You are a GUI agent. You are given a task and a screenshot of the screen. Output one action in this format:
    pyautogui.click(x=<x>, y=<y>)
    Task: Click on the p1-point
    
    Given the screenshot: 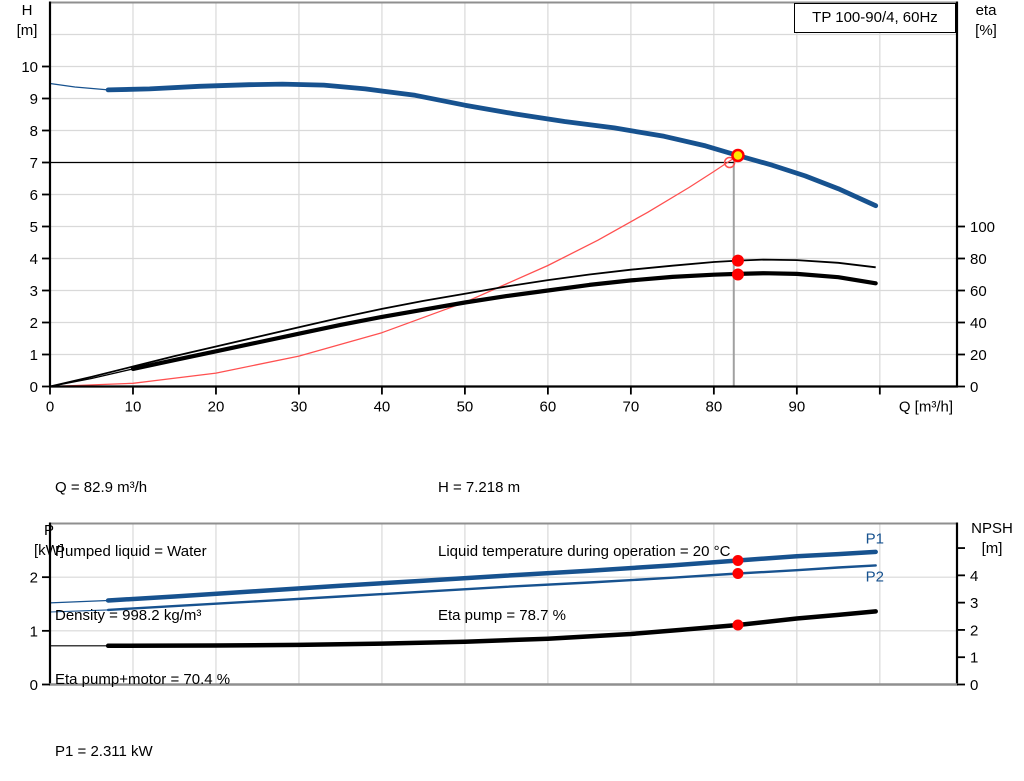 What is the action you would take?
    pyautogui.click(x=738, y=560)
    